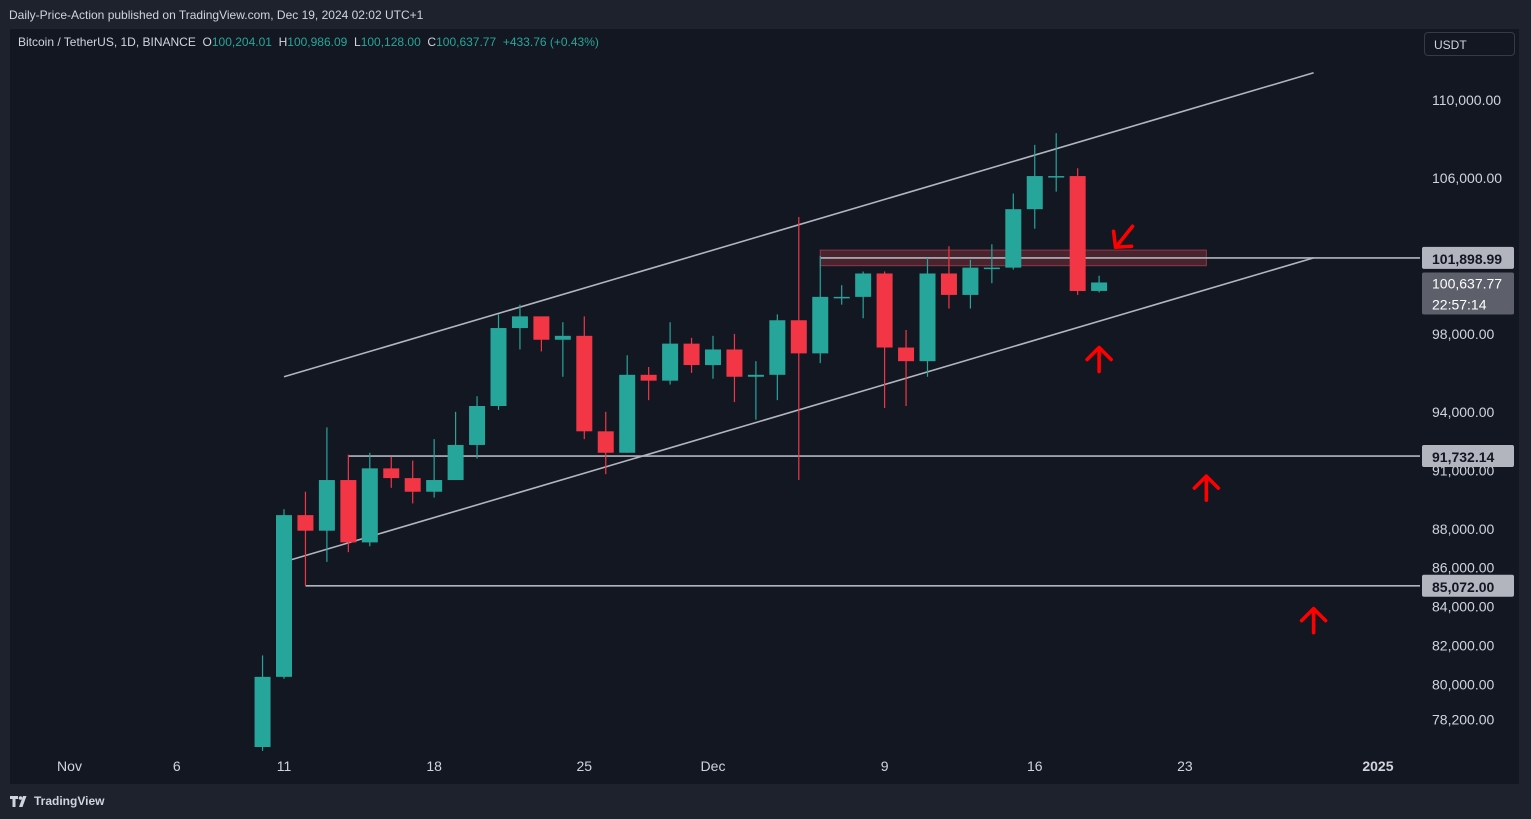 The height and width of the screenshot is (819, 1531). I want to click on tradingview-brand: TradingView, so click(57, 801).